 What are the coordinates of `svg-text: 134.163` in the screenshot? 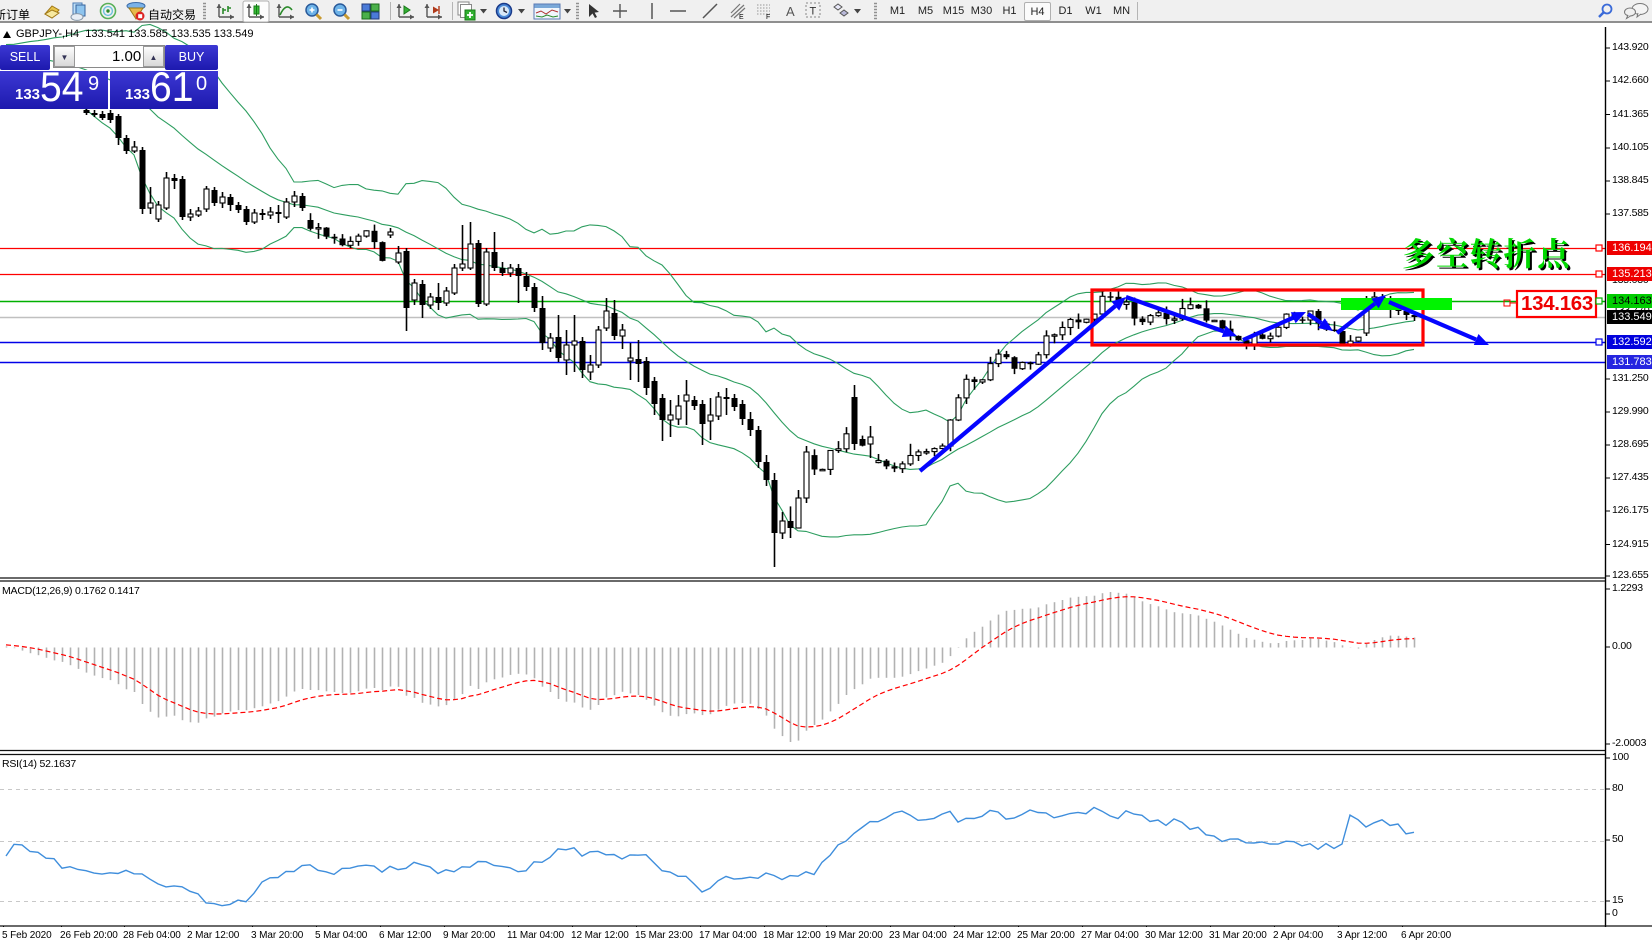 It's located at (1557, 303).